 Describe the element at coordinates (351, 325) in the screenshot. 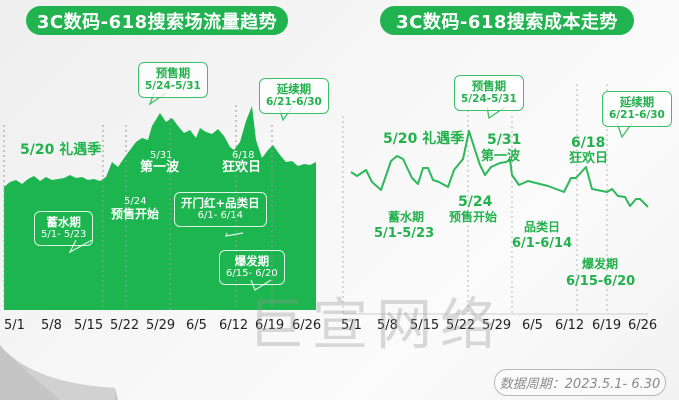

I see `right-x-tick: 5/1` at that location.